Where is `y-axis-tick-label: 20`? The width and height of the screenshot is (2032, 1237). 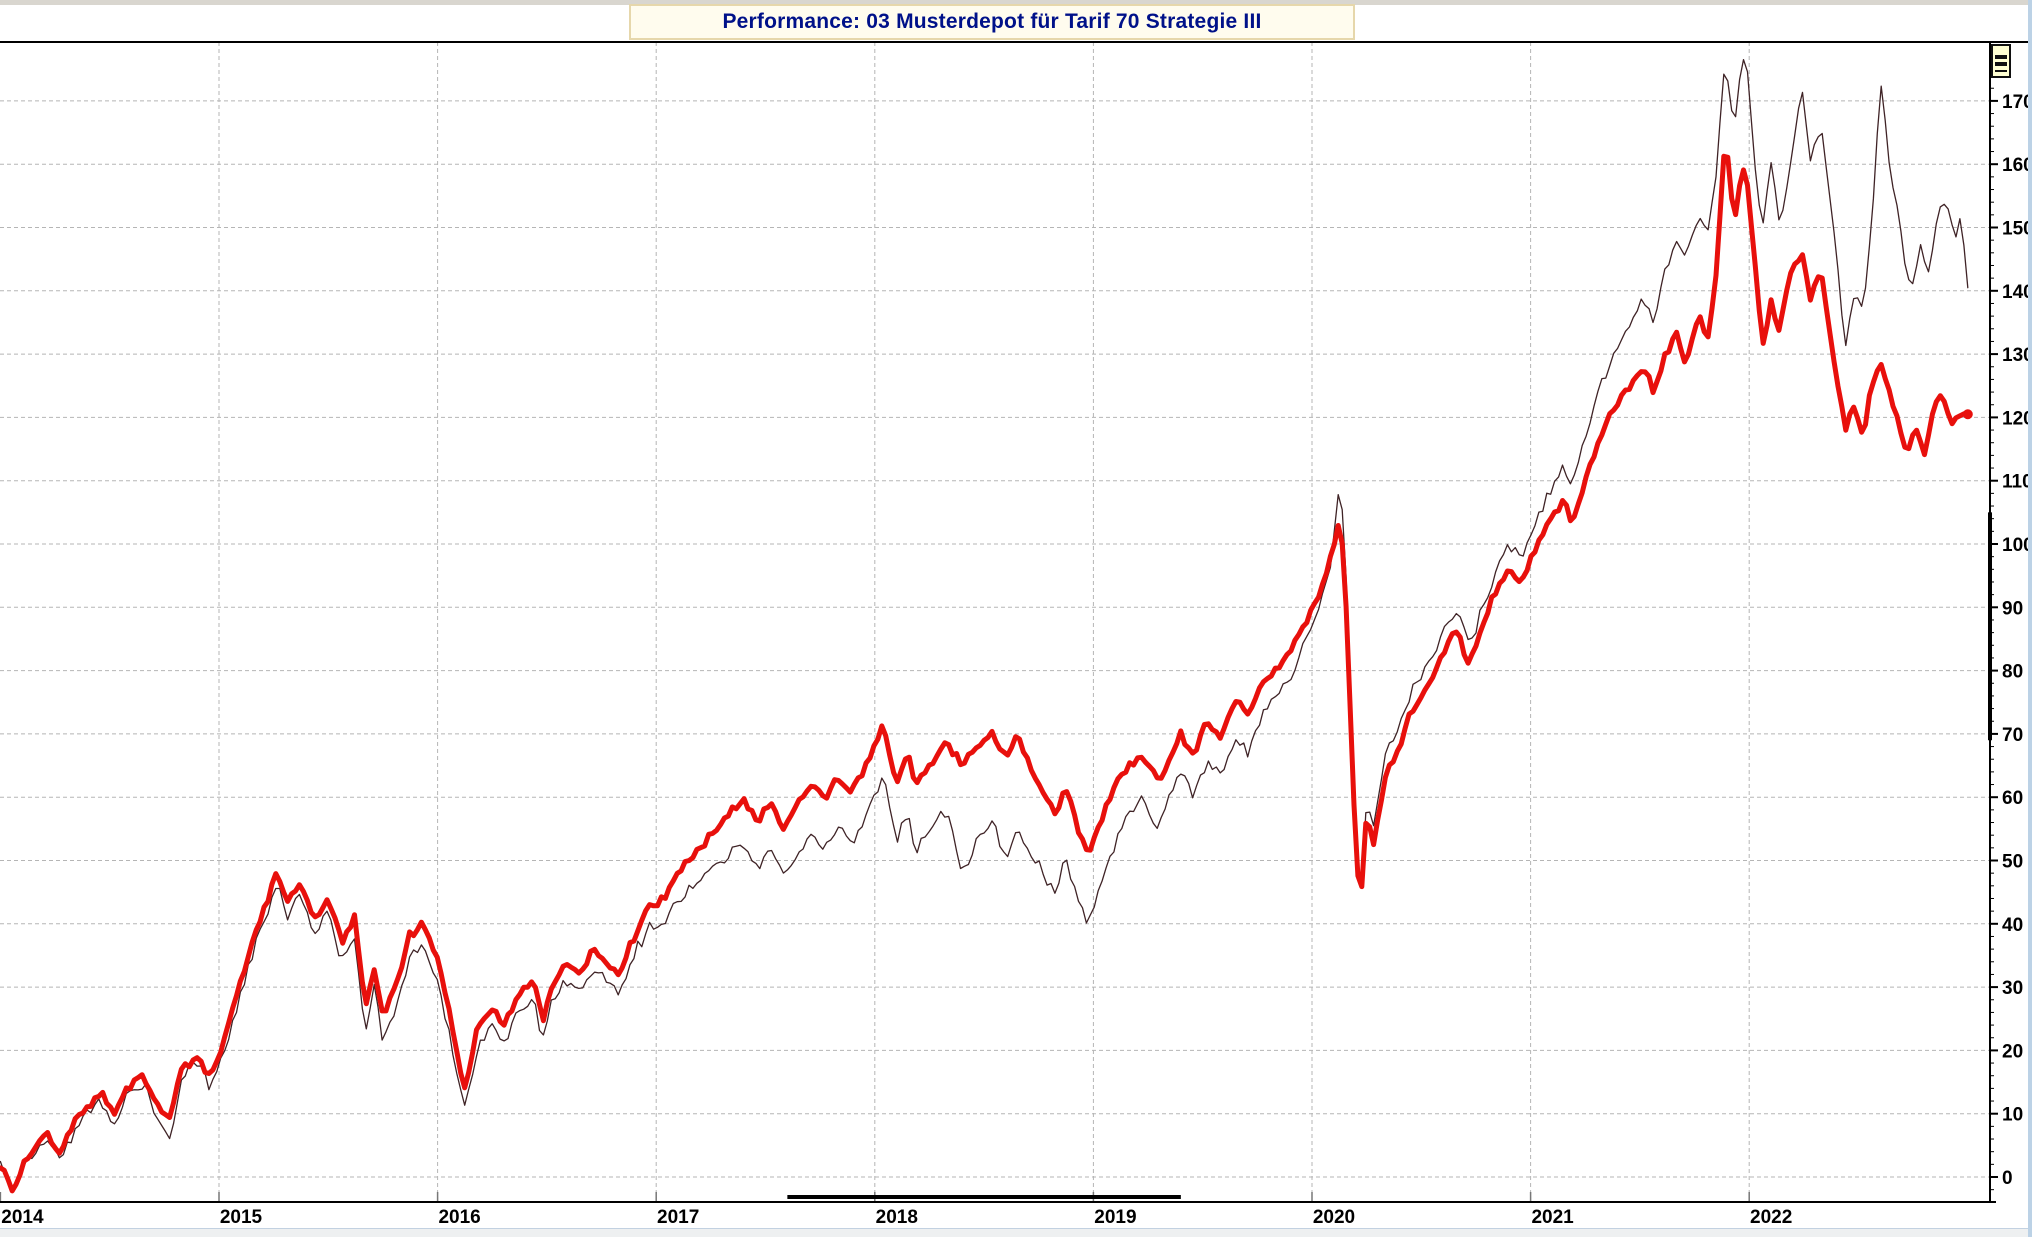
y-axis-tick-label: 20 is located at coordinates (2012, 1051).